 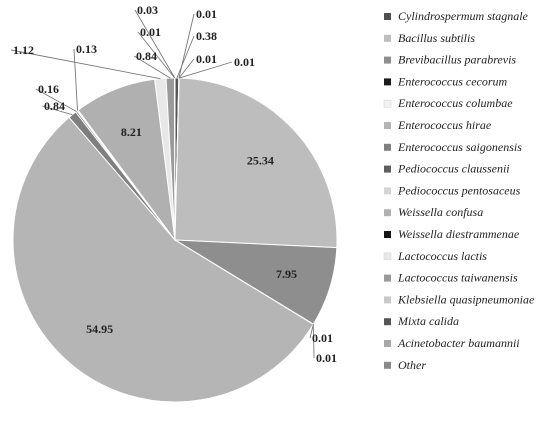 I want to click on legend-entry: Bacillus subtilis, so click(x=436, y=38).